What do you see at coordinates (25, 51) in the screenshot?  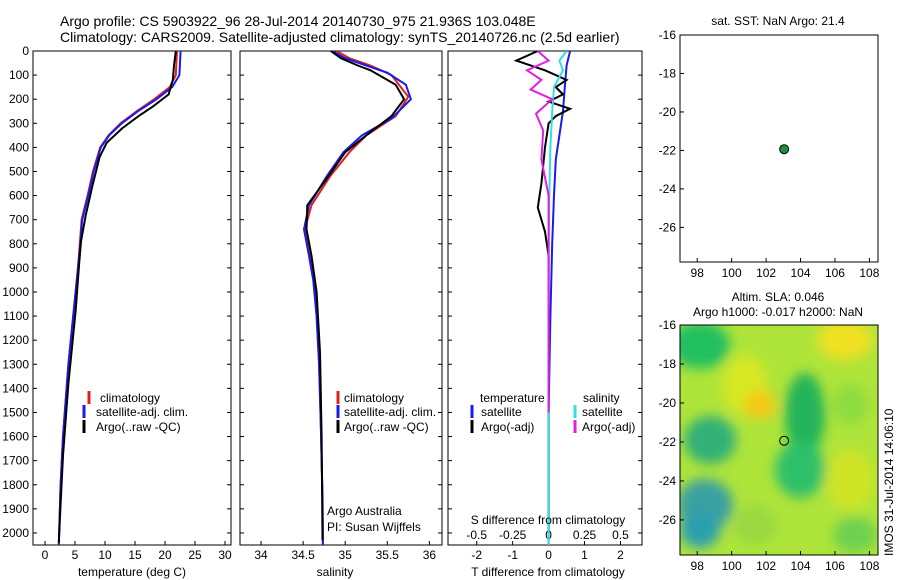 I see `depth-tick-label: 0` at bounding box center [25, 51].